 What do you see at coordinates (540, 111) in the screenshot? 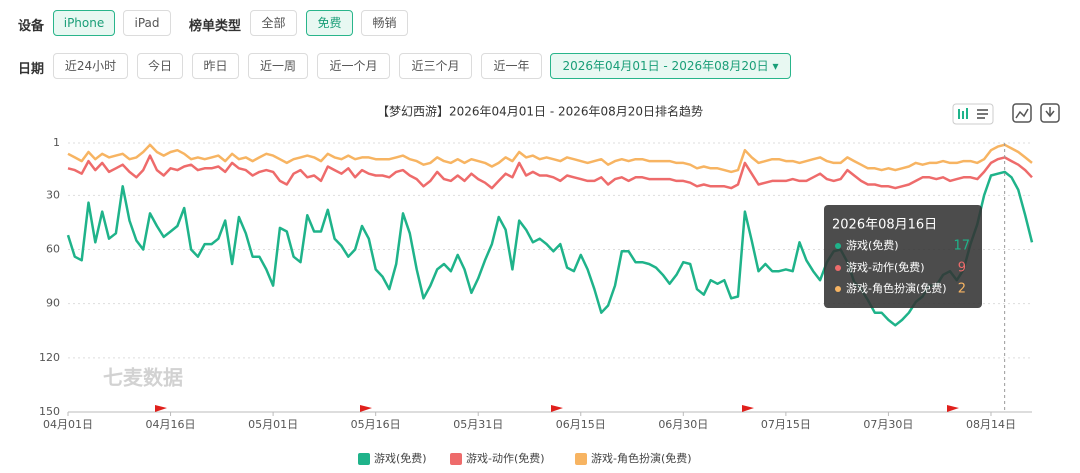
I see `chart-title: 【梦幻西游】2026年04月01日 - 2026年08月20日排名趋势` at bounding box center [540, 111].